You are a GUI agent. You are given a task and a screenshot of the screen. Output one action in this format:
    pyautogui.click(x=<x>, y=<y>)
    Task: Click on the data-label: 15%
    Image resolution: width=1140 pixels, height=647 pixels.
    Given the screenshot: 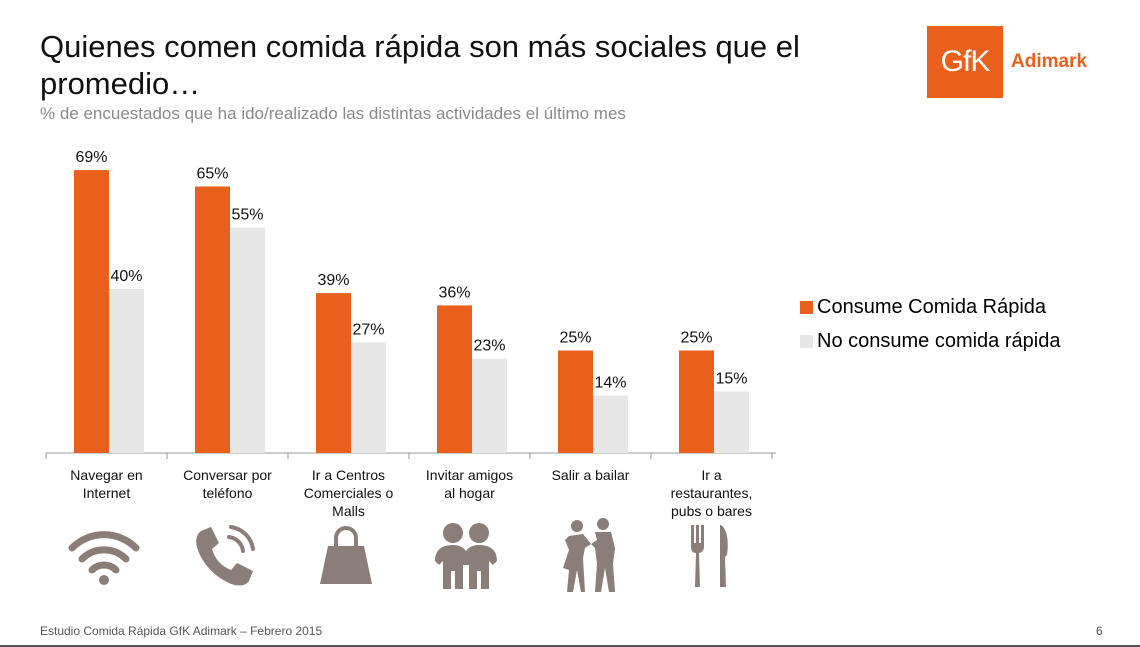 What is the action you would take?
    pyautogui.click(x=731, y=379)
    